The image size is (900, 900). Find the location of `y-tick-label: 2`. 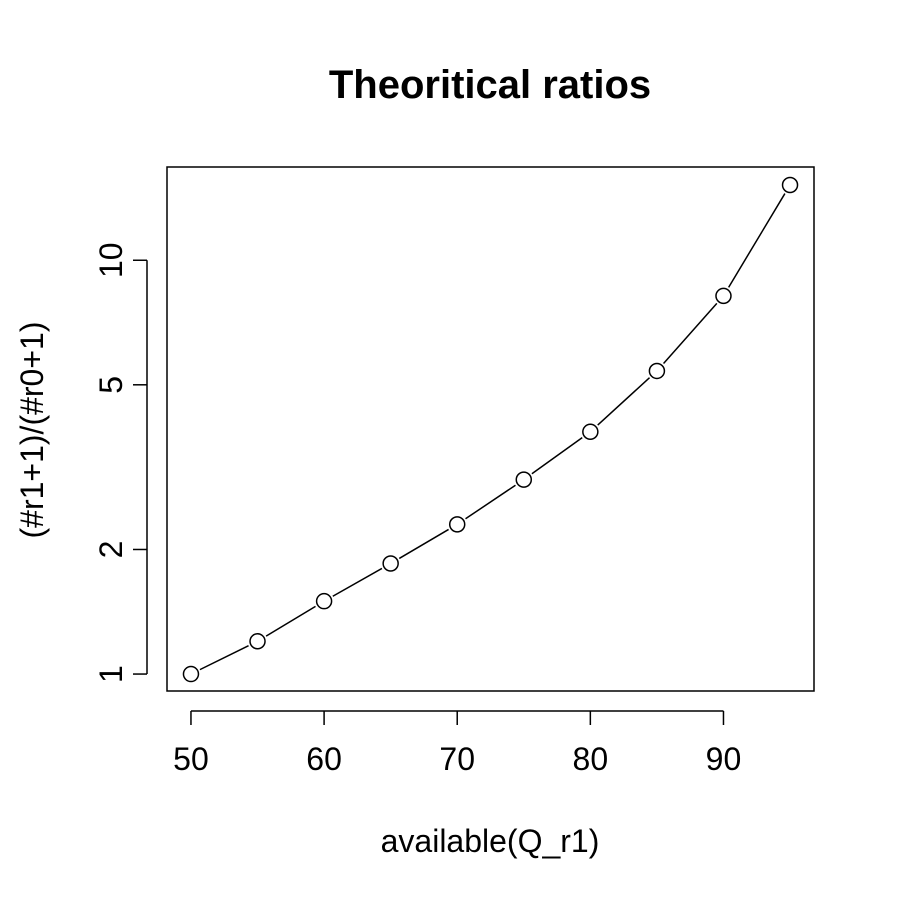

y-tick-label: 2 is located at coordinates (111, 550).